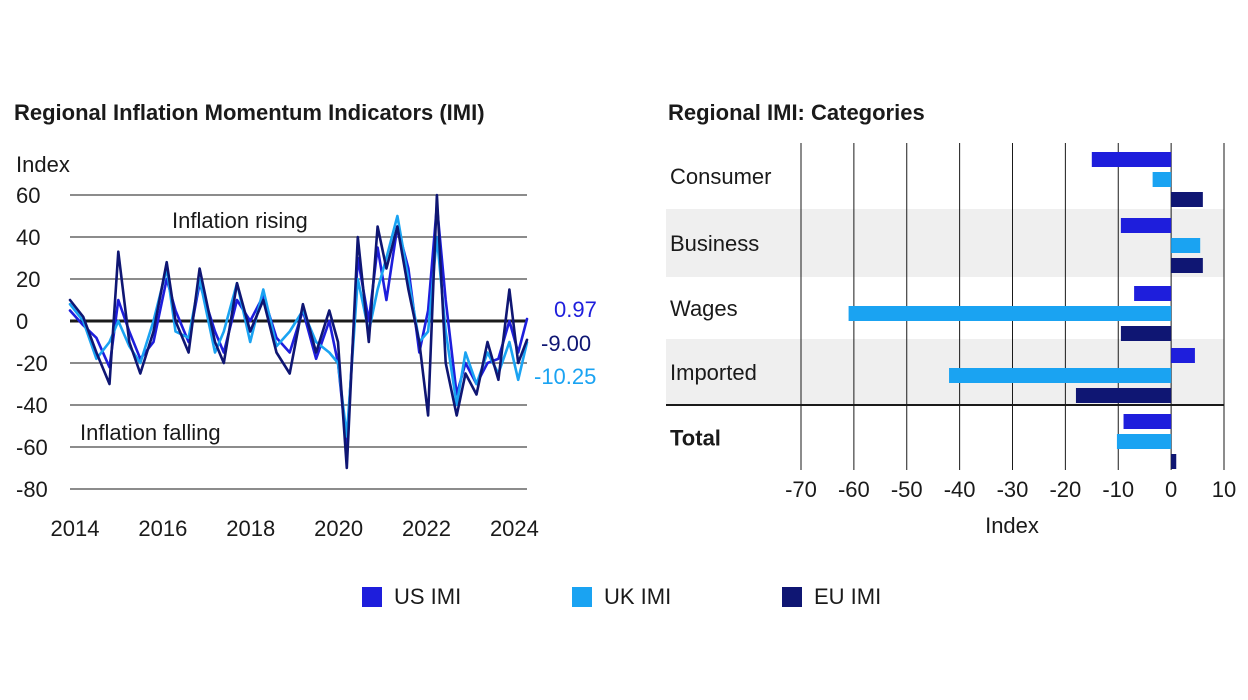 Image resolution: width=1248 pixels, height=700 pixels. I want to click on legend-swatch-uk, so click(582, 597).